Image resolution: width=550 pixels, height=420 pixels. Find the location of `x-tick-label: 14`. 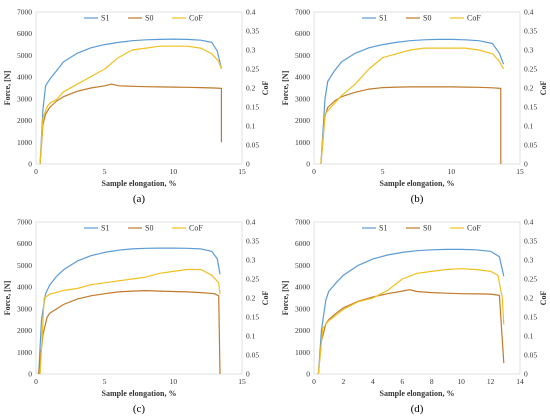

x-tick-label: 14 is located at coordinates (520, 381).